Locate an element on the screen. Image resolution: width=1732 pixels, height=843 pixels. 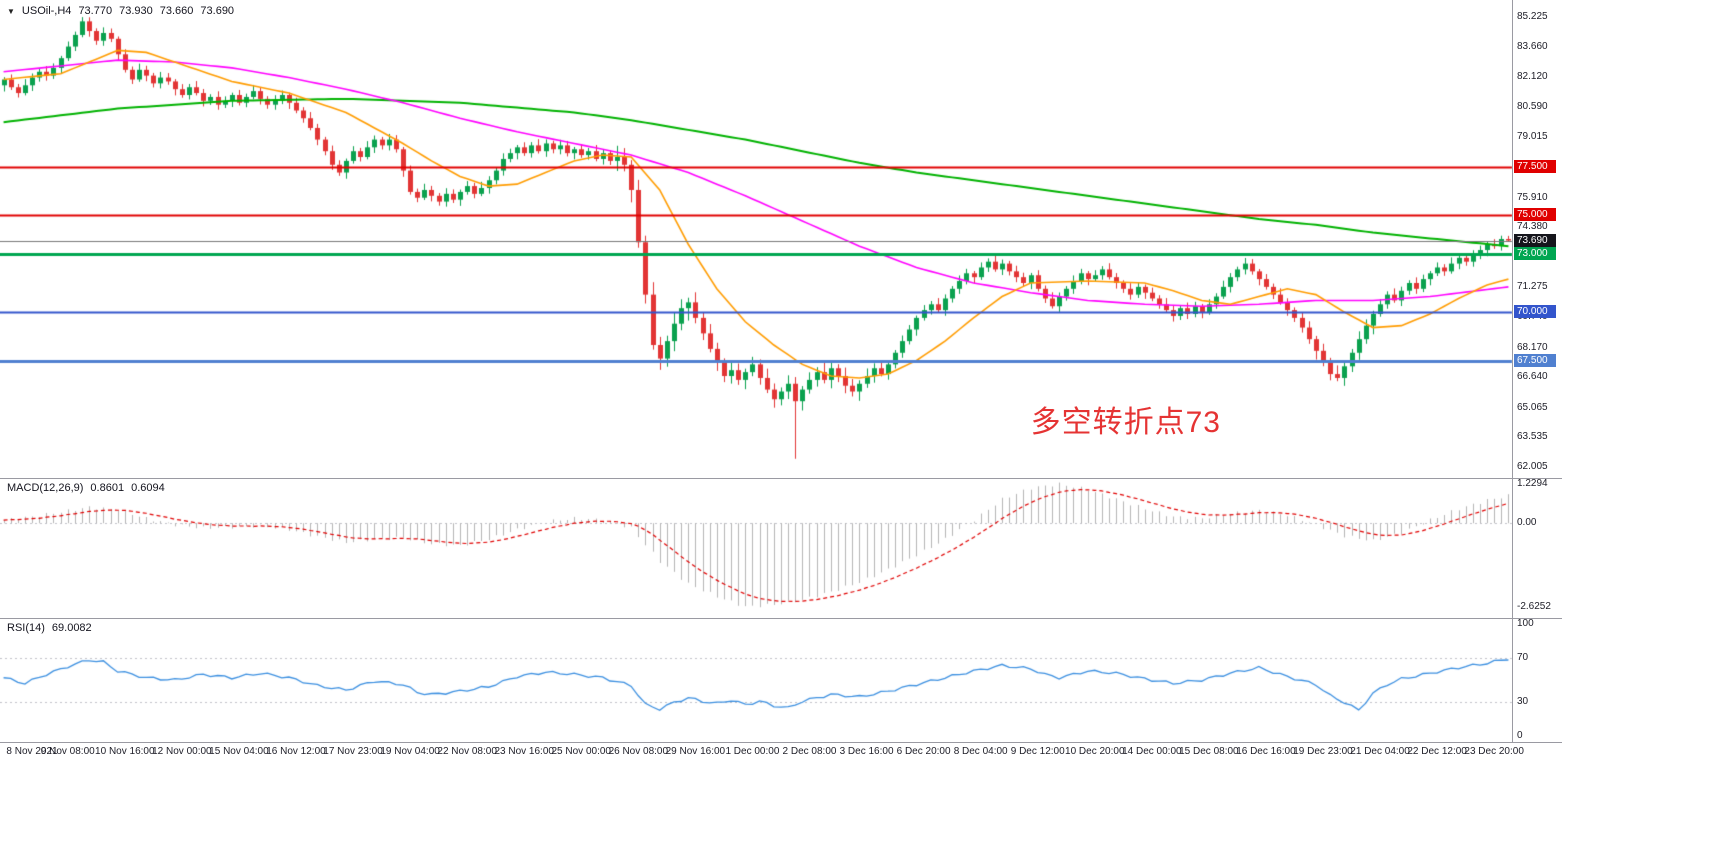
time-axis-label: 19 Nov 04:00 is located at coordinates (410, 751).